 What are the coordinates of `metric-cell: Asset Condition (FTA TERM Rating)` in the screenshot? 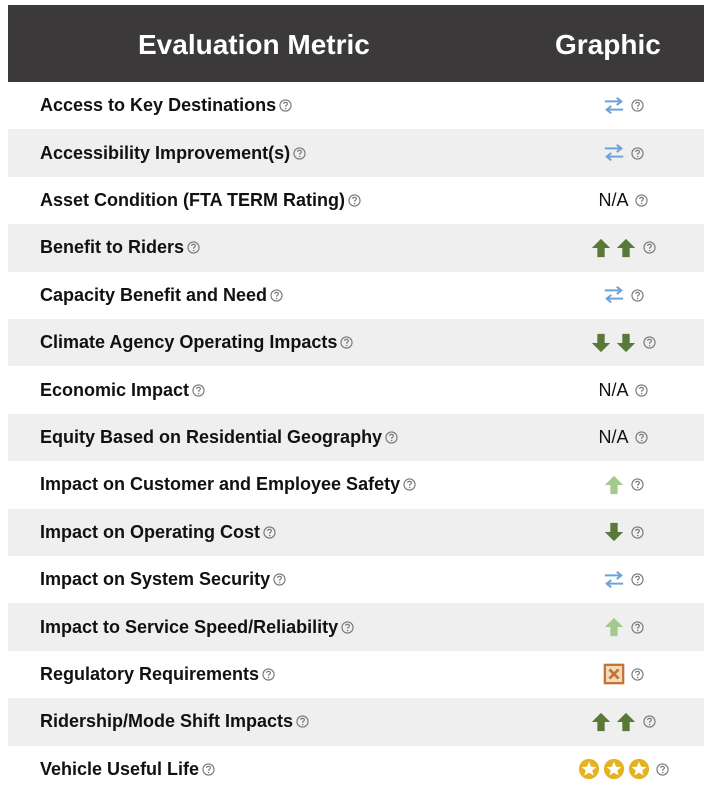 It's located at (200, 200).